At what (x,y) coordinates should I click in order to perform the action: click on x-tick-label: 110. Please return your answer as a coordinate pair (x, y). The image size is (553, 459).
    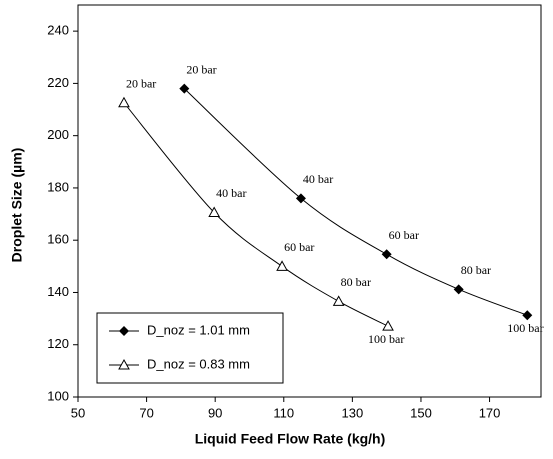
    Looking at the image, I should click on (283, 412).